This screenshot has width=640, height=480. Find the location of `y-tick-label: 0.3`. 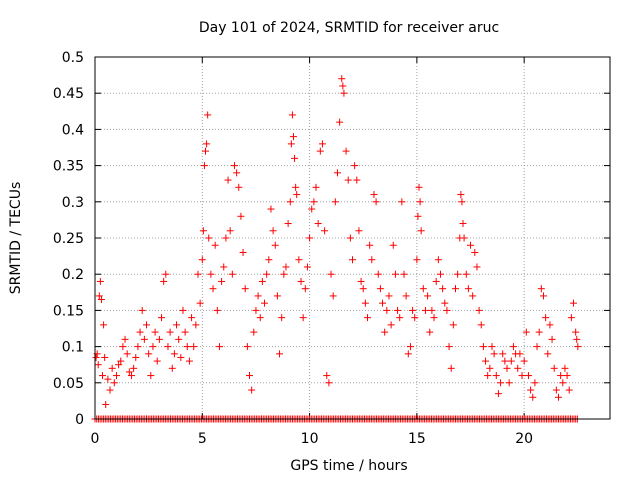

y-tick-label: 0.3 is located at coordinates (73, 203).